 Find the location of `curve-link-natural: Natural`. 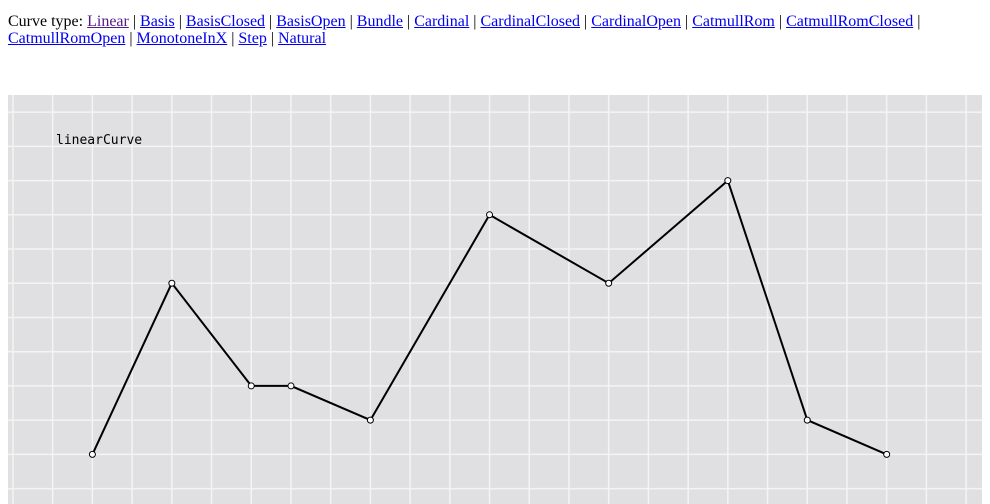

curve-link-natural: Natural is located at coordinates (302, 38).